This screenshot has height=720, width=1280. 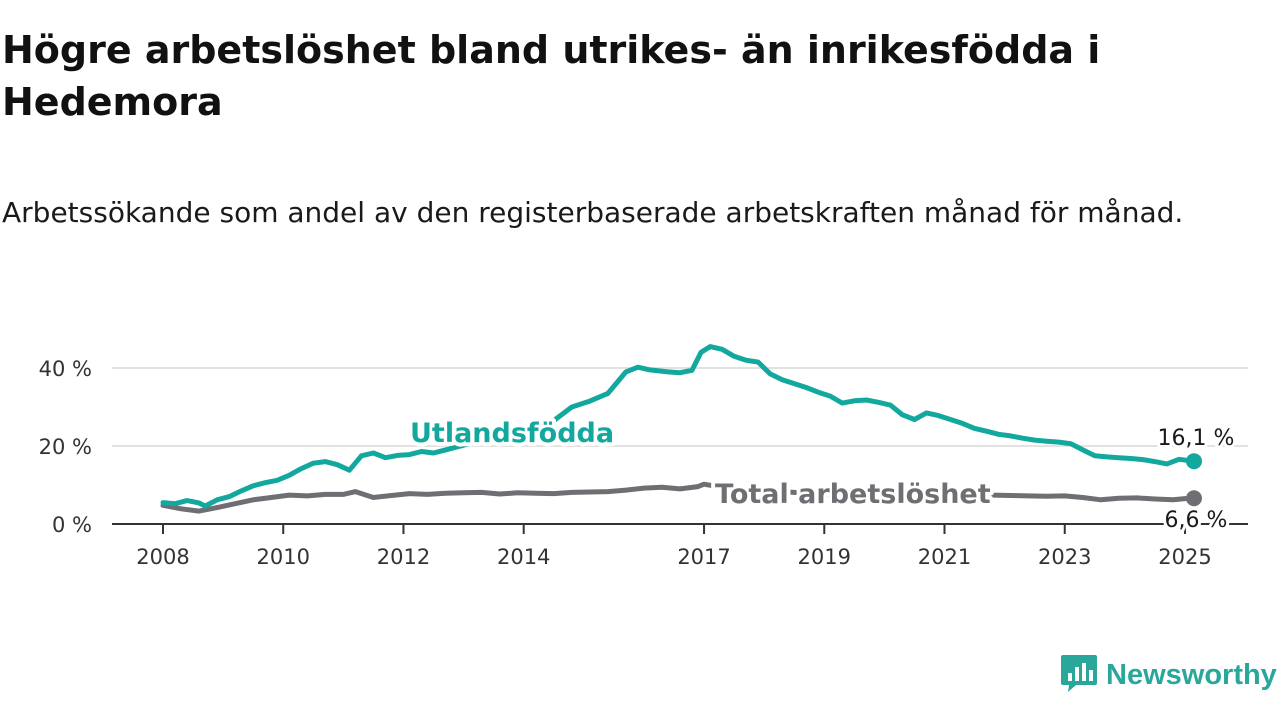 What do you see at coordinates (1079, 675) in the screenshot?
I see `bar-chart-chat-icon` at bounding box center [1079, 675].